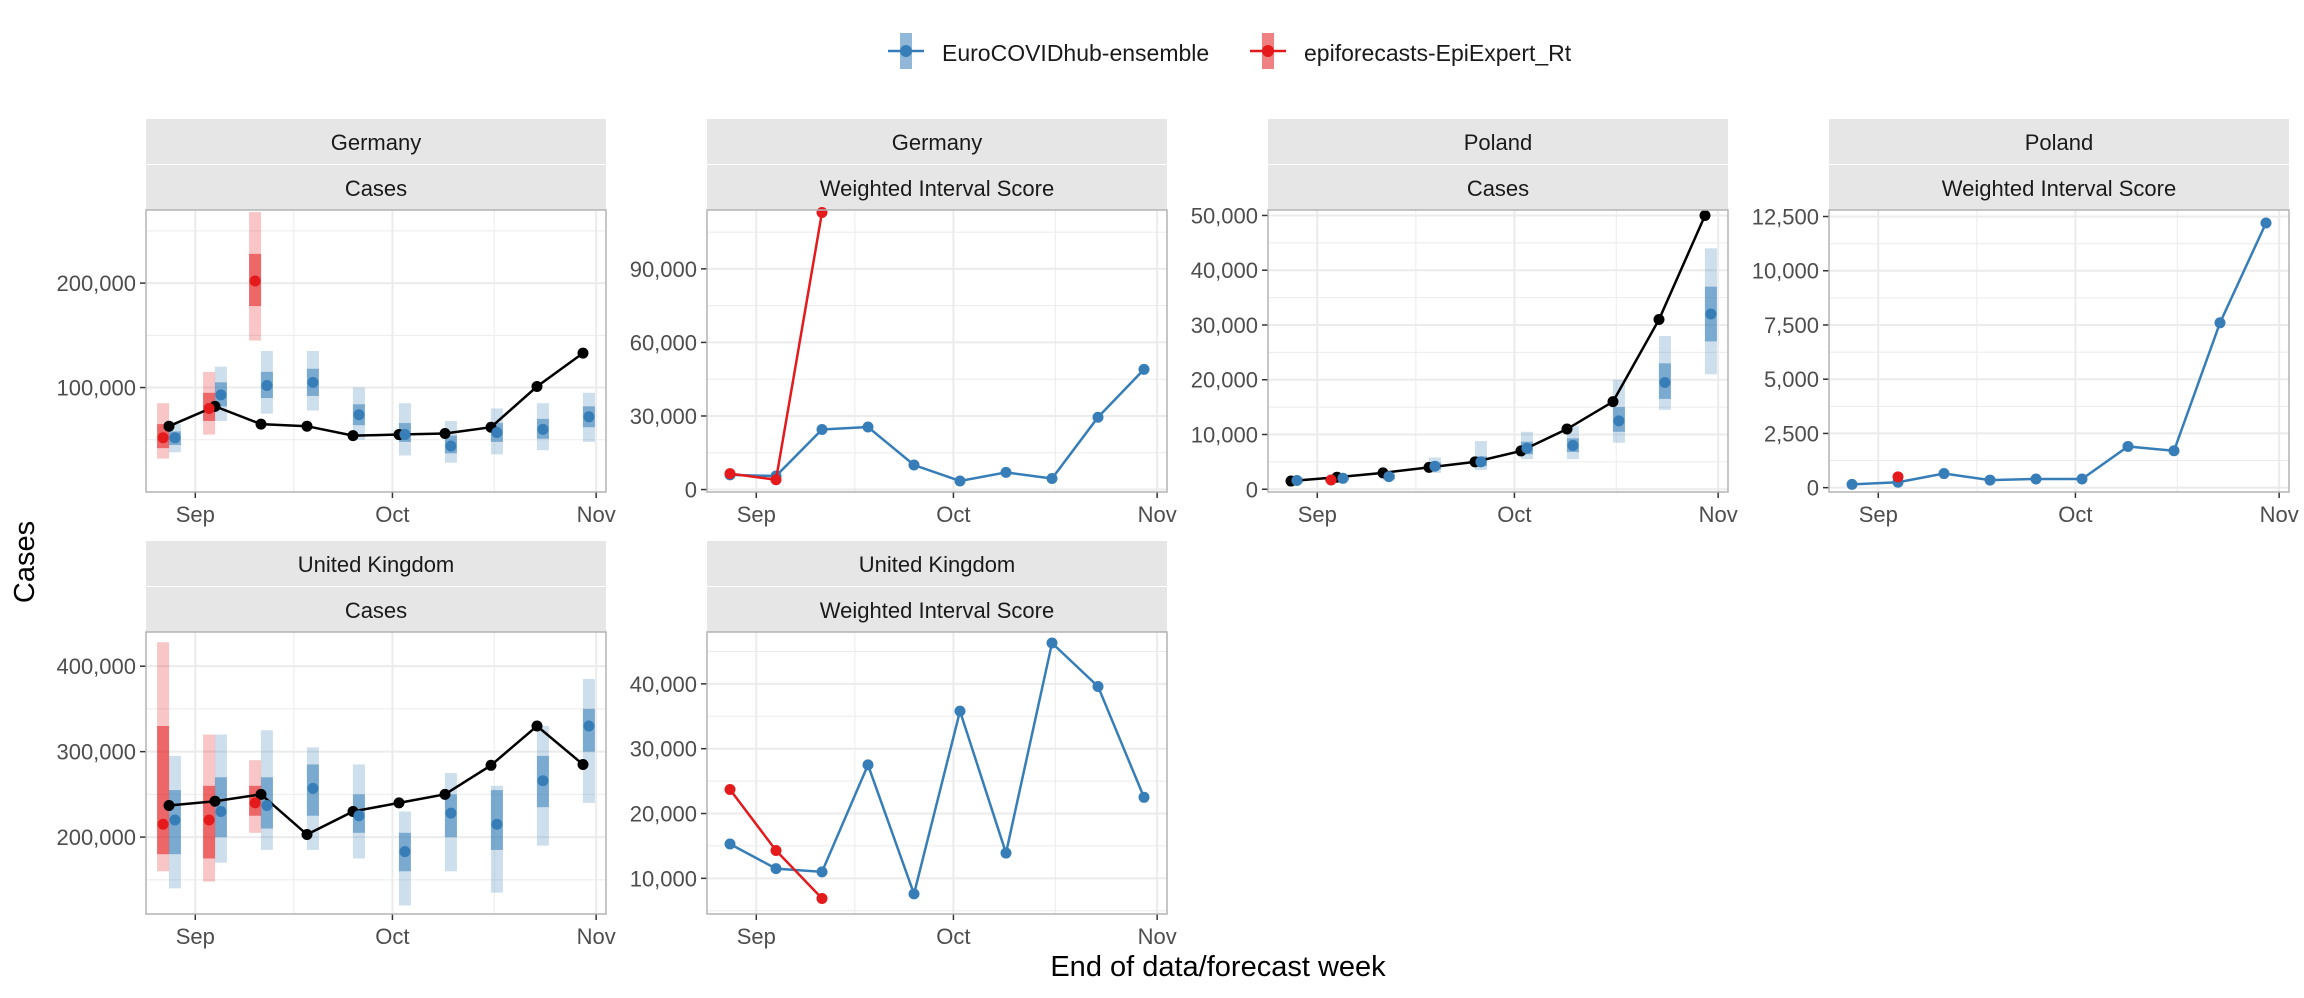 The height and width of the screenshot is (998, 2304). What do you see at coordinates (96, 388) in the screenshot?
I see `y-tick-label: 100,000` at bounding box center [96, 388].